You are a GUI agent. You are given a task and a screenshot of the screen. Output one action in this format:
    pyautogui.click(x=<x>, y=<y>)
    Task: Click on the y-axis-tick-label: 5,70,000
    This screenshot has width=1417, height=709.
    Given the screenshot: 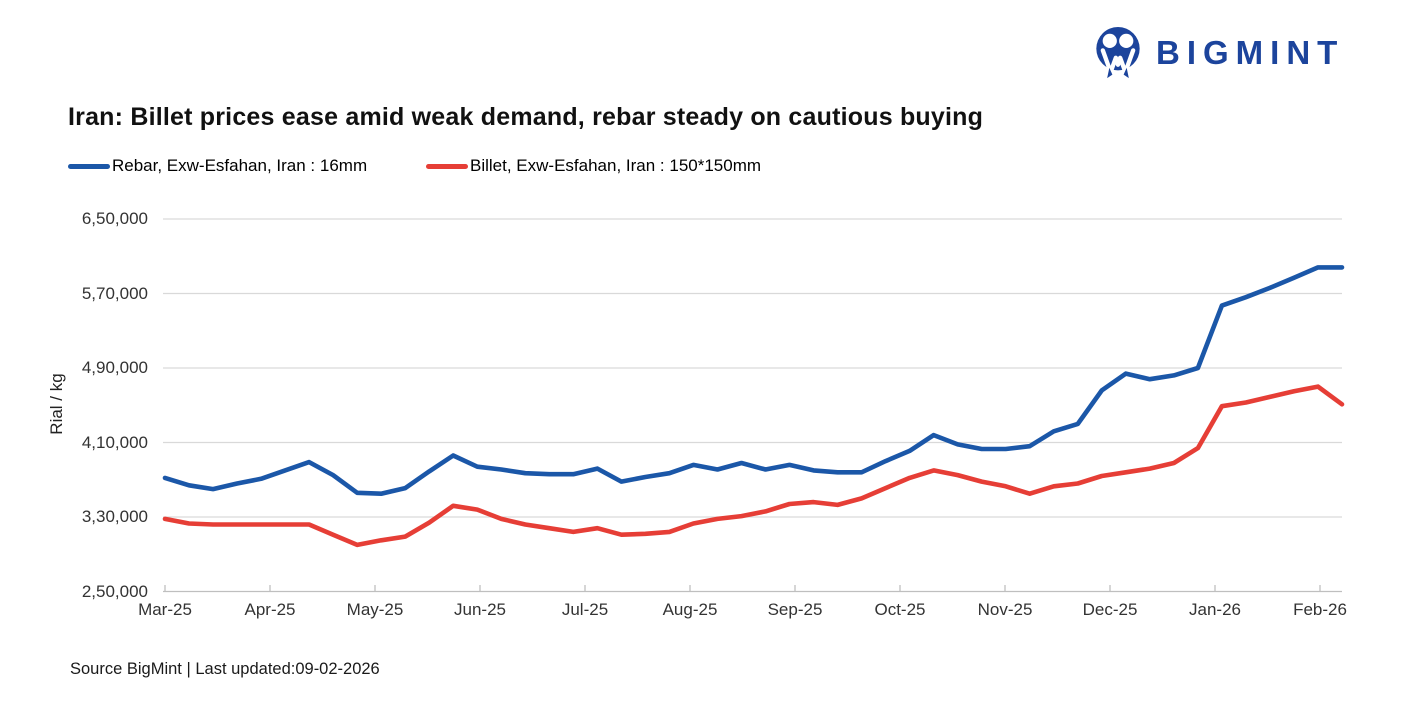 What is the action you would take?
    pyautogui.click(x=114, y=293)
    